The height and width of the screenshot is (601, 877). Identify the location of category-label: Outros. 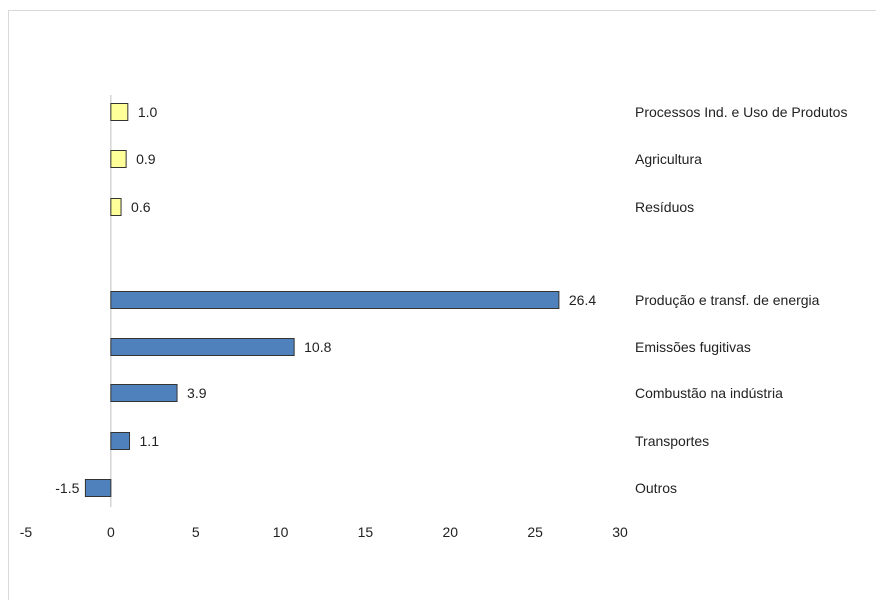
(656, 488).